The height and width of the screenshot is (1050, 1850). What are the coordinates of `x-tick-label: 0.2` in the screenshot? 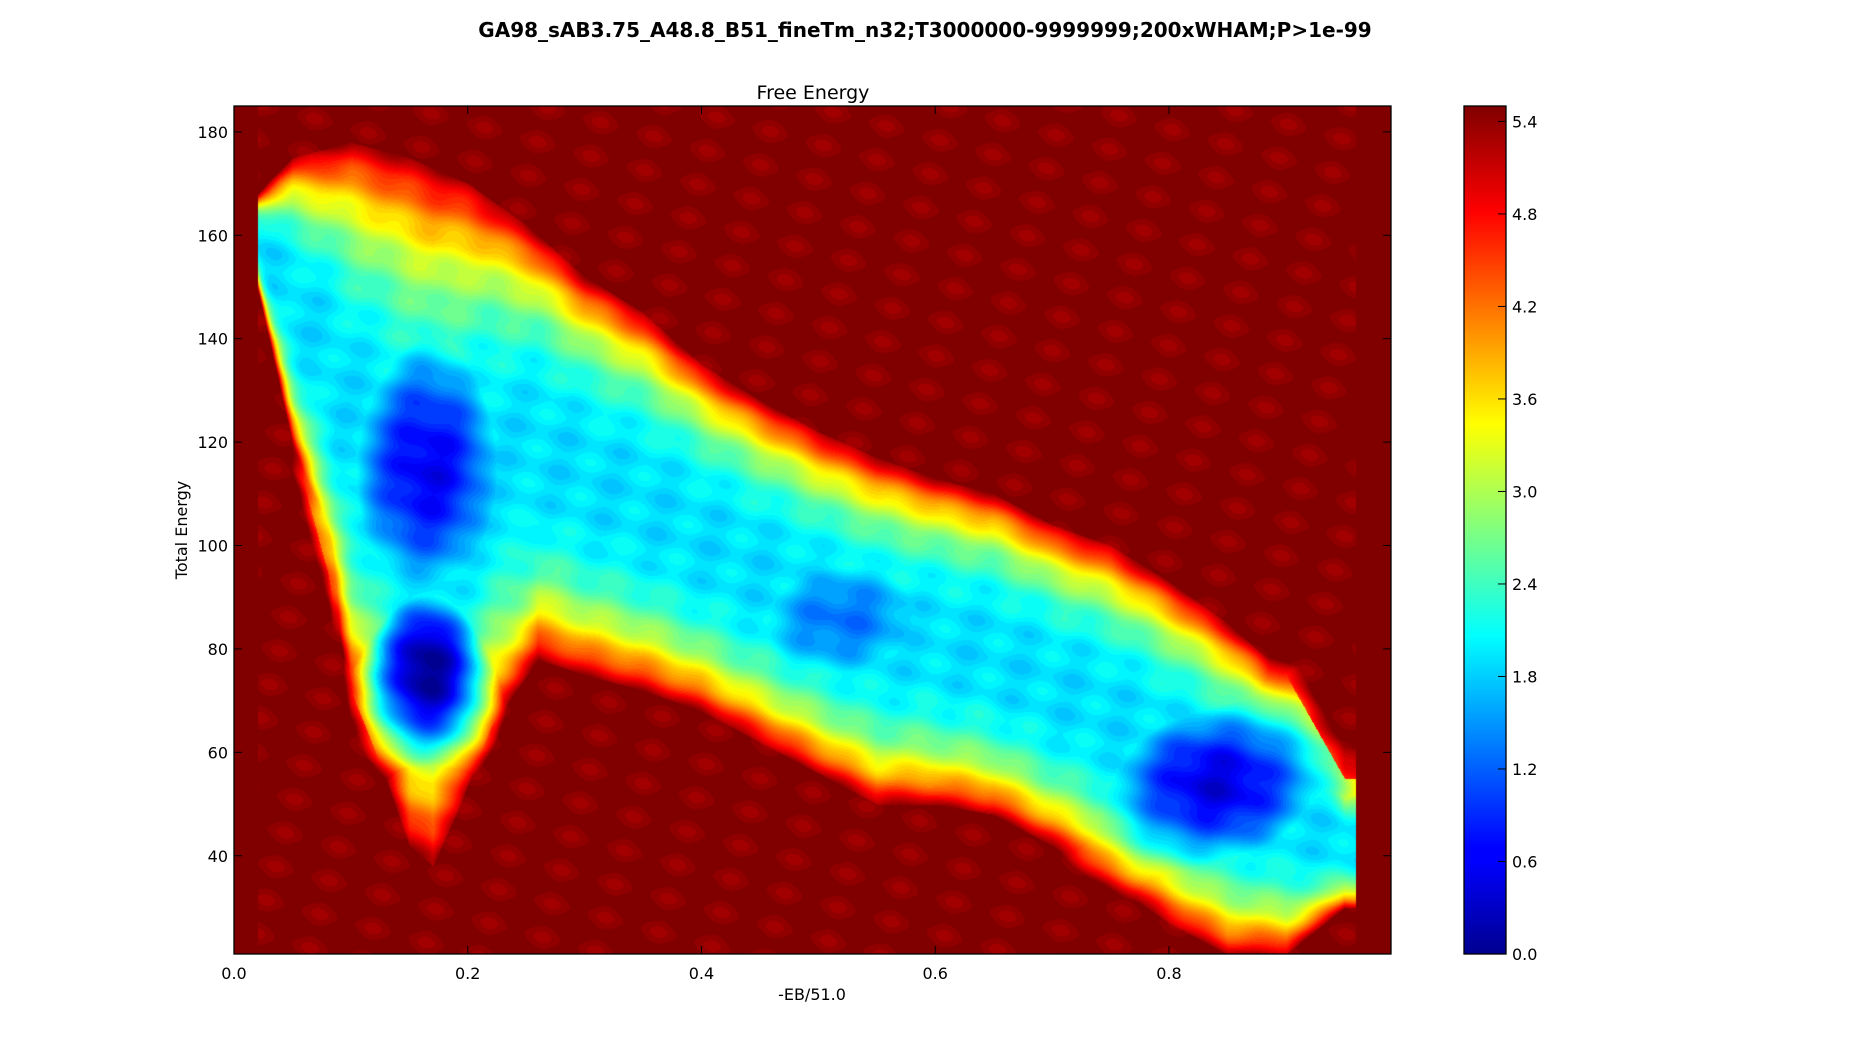 It's located at (467, 973).